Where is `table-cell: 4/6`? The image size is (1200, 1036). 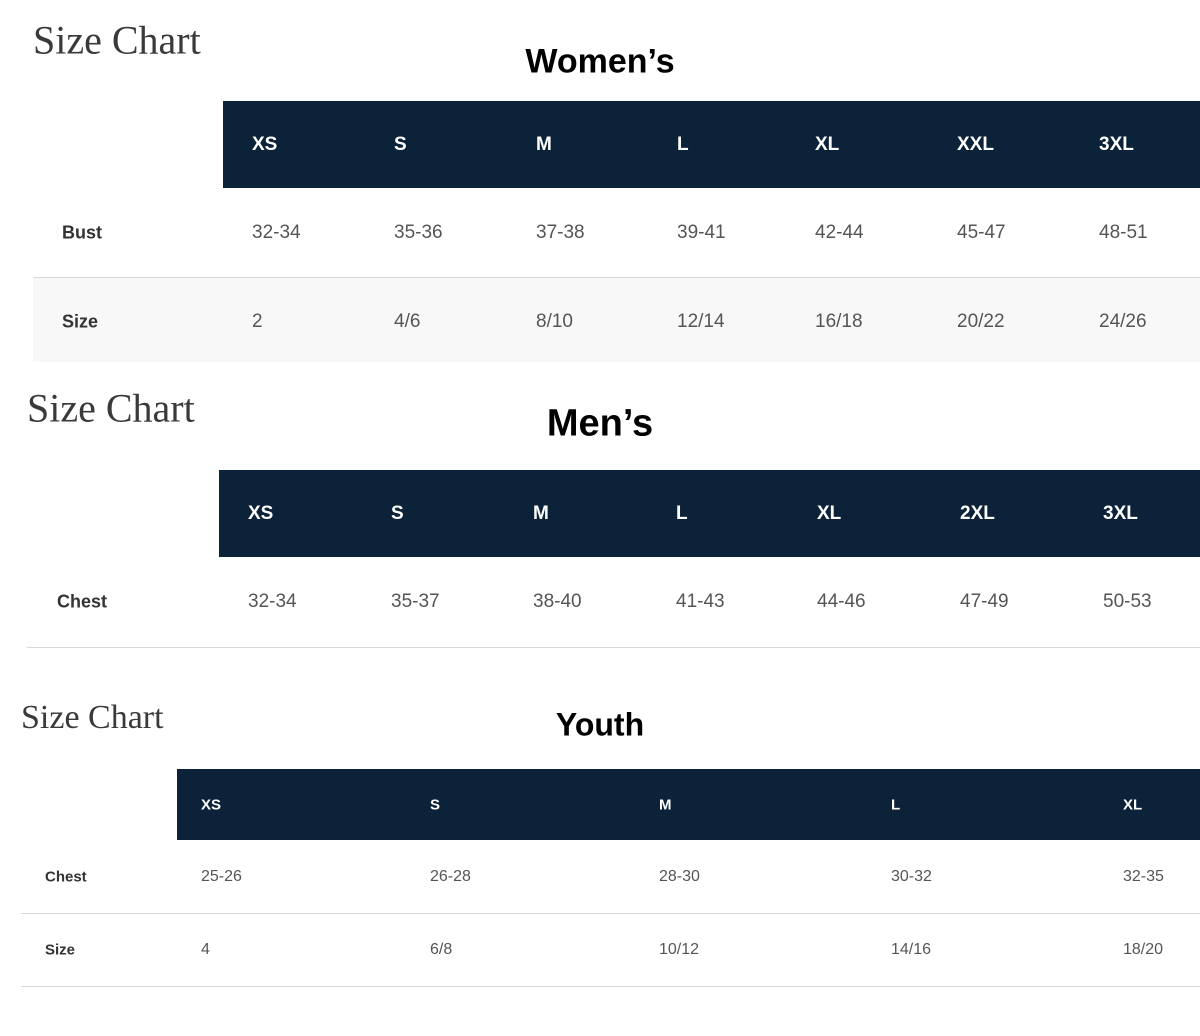
table-cell: 4/6 is located at coordinates (407, 321).